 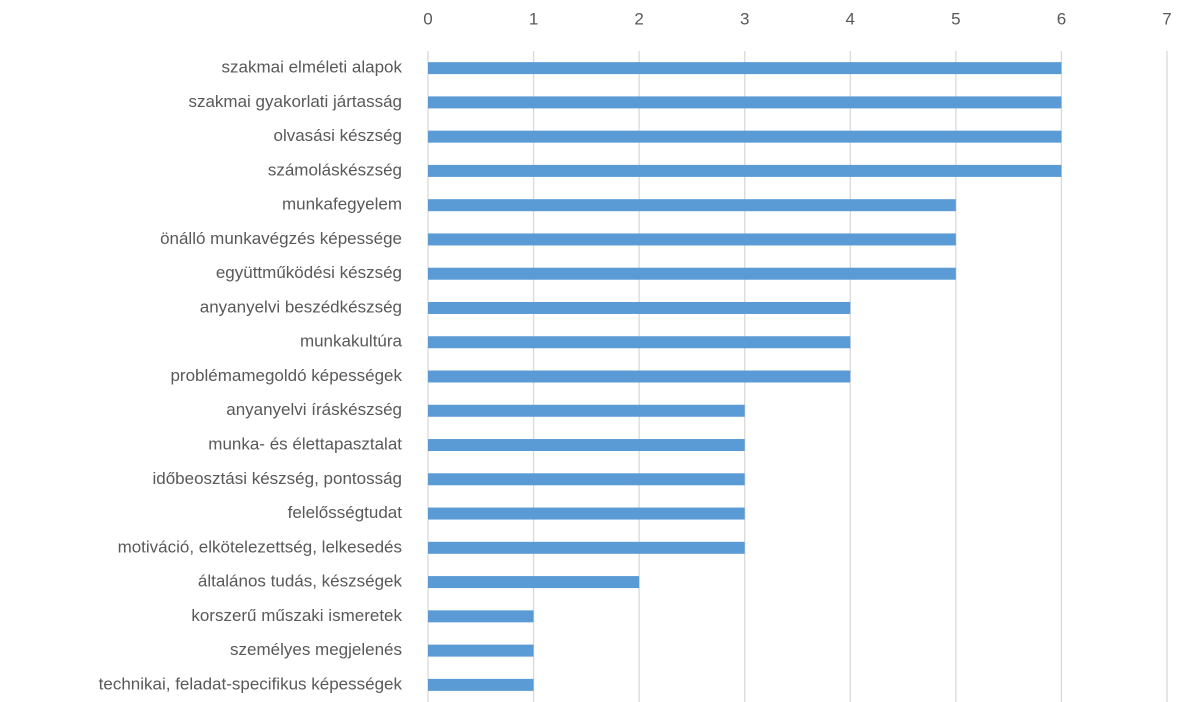 What do you see at coordinates (955, 18) in the screenshot?
I see `x-tick-label: 5` at bounding box center [955, 18].